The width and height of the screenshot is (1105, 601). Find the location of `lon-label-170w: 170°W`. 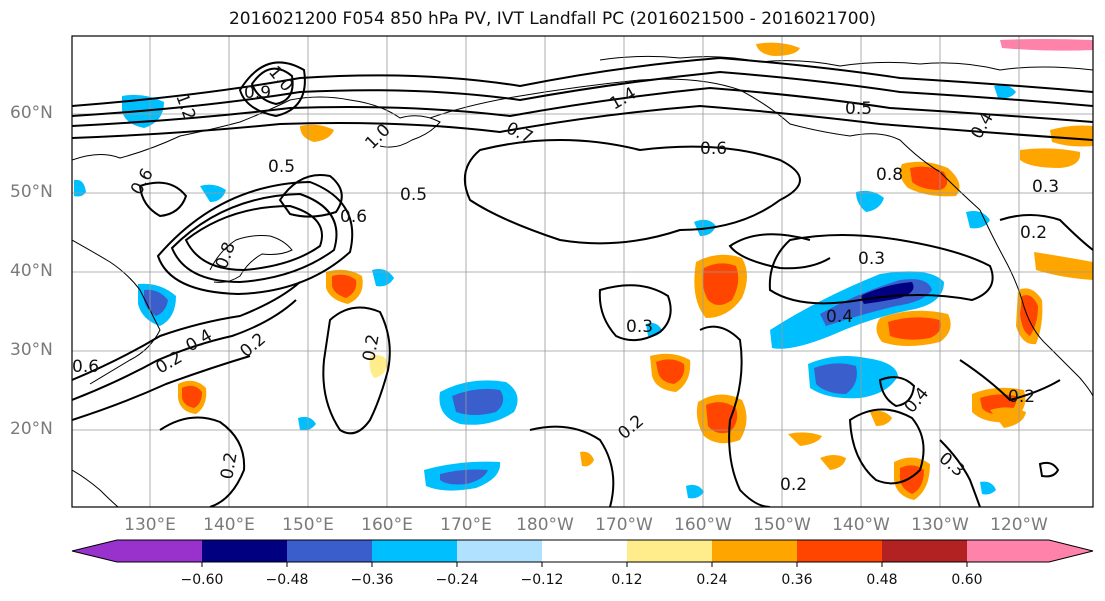

lon-label-170w: 170°W is located at coordinates (624, 525).